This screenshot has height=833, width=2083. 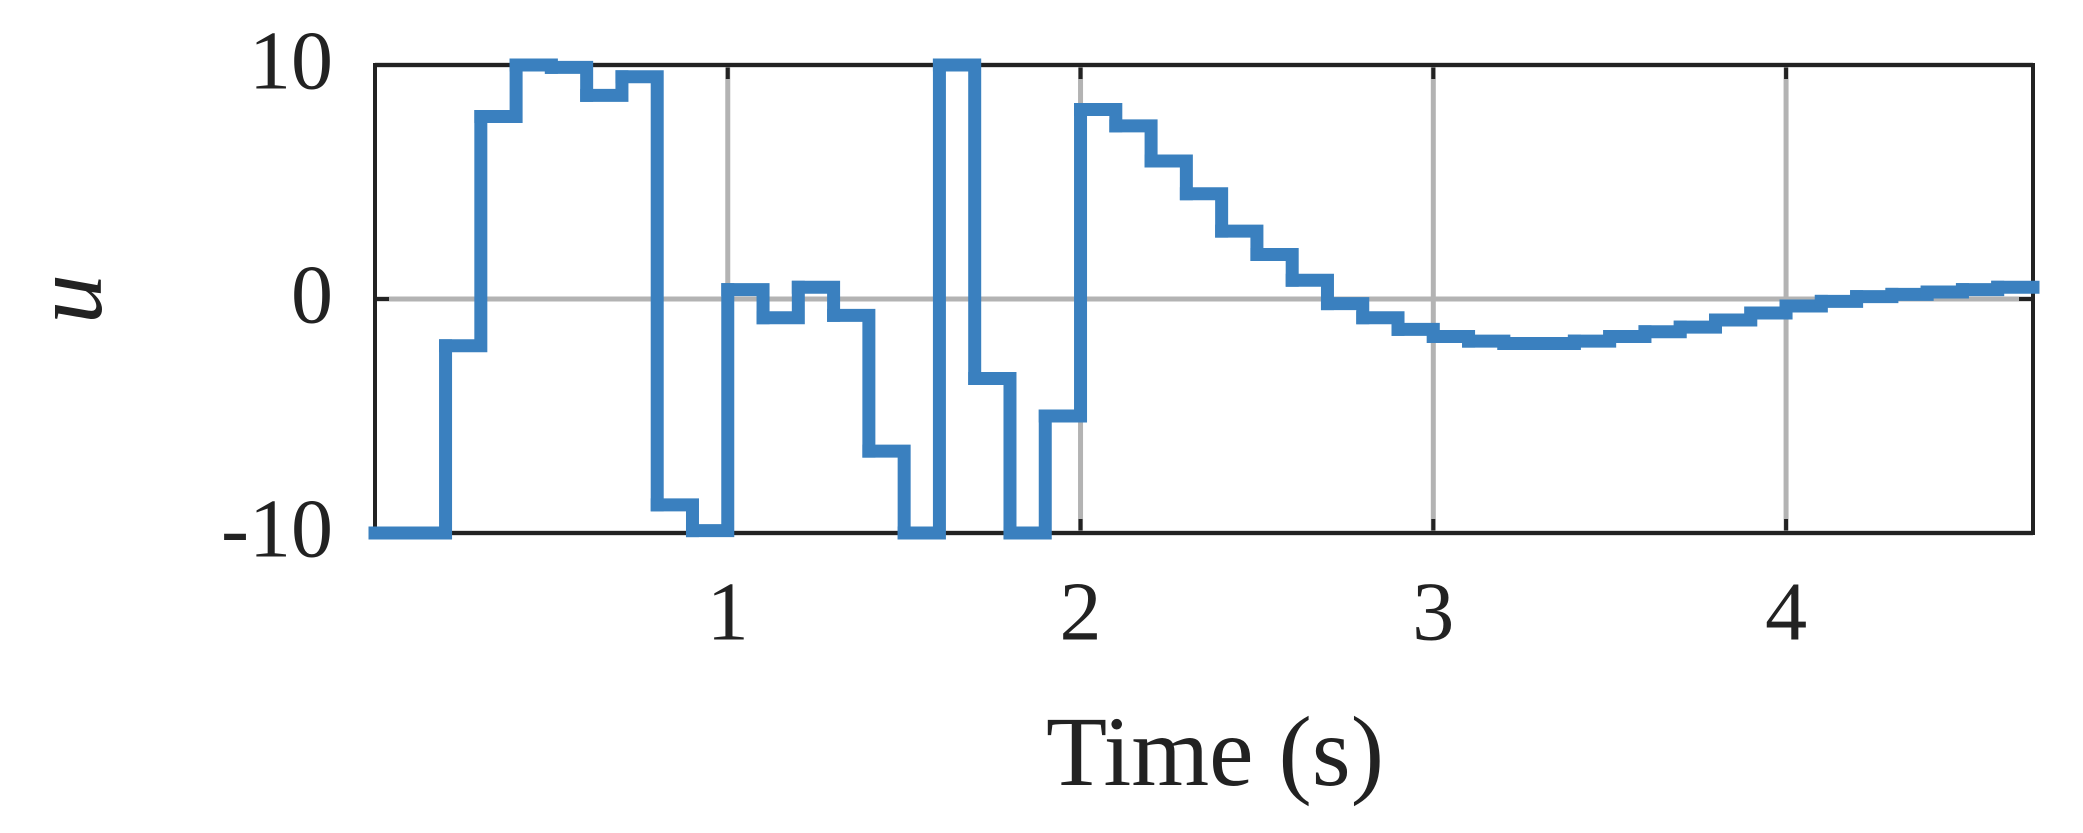 I want to click on x-axis-label: Time (s), so click(x=1215, y=751).